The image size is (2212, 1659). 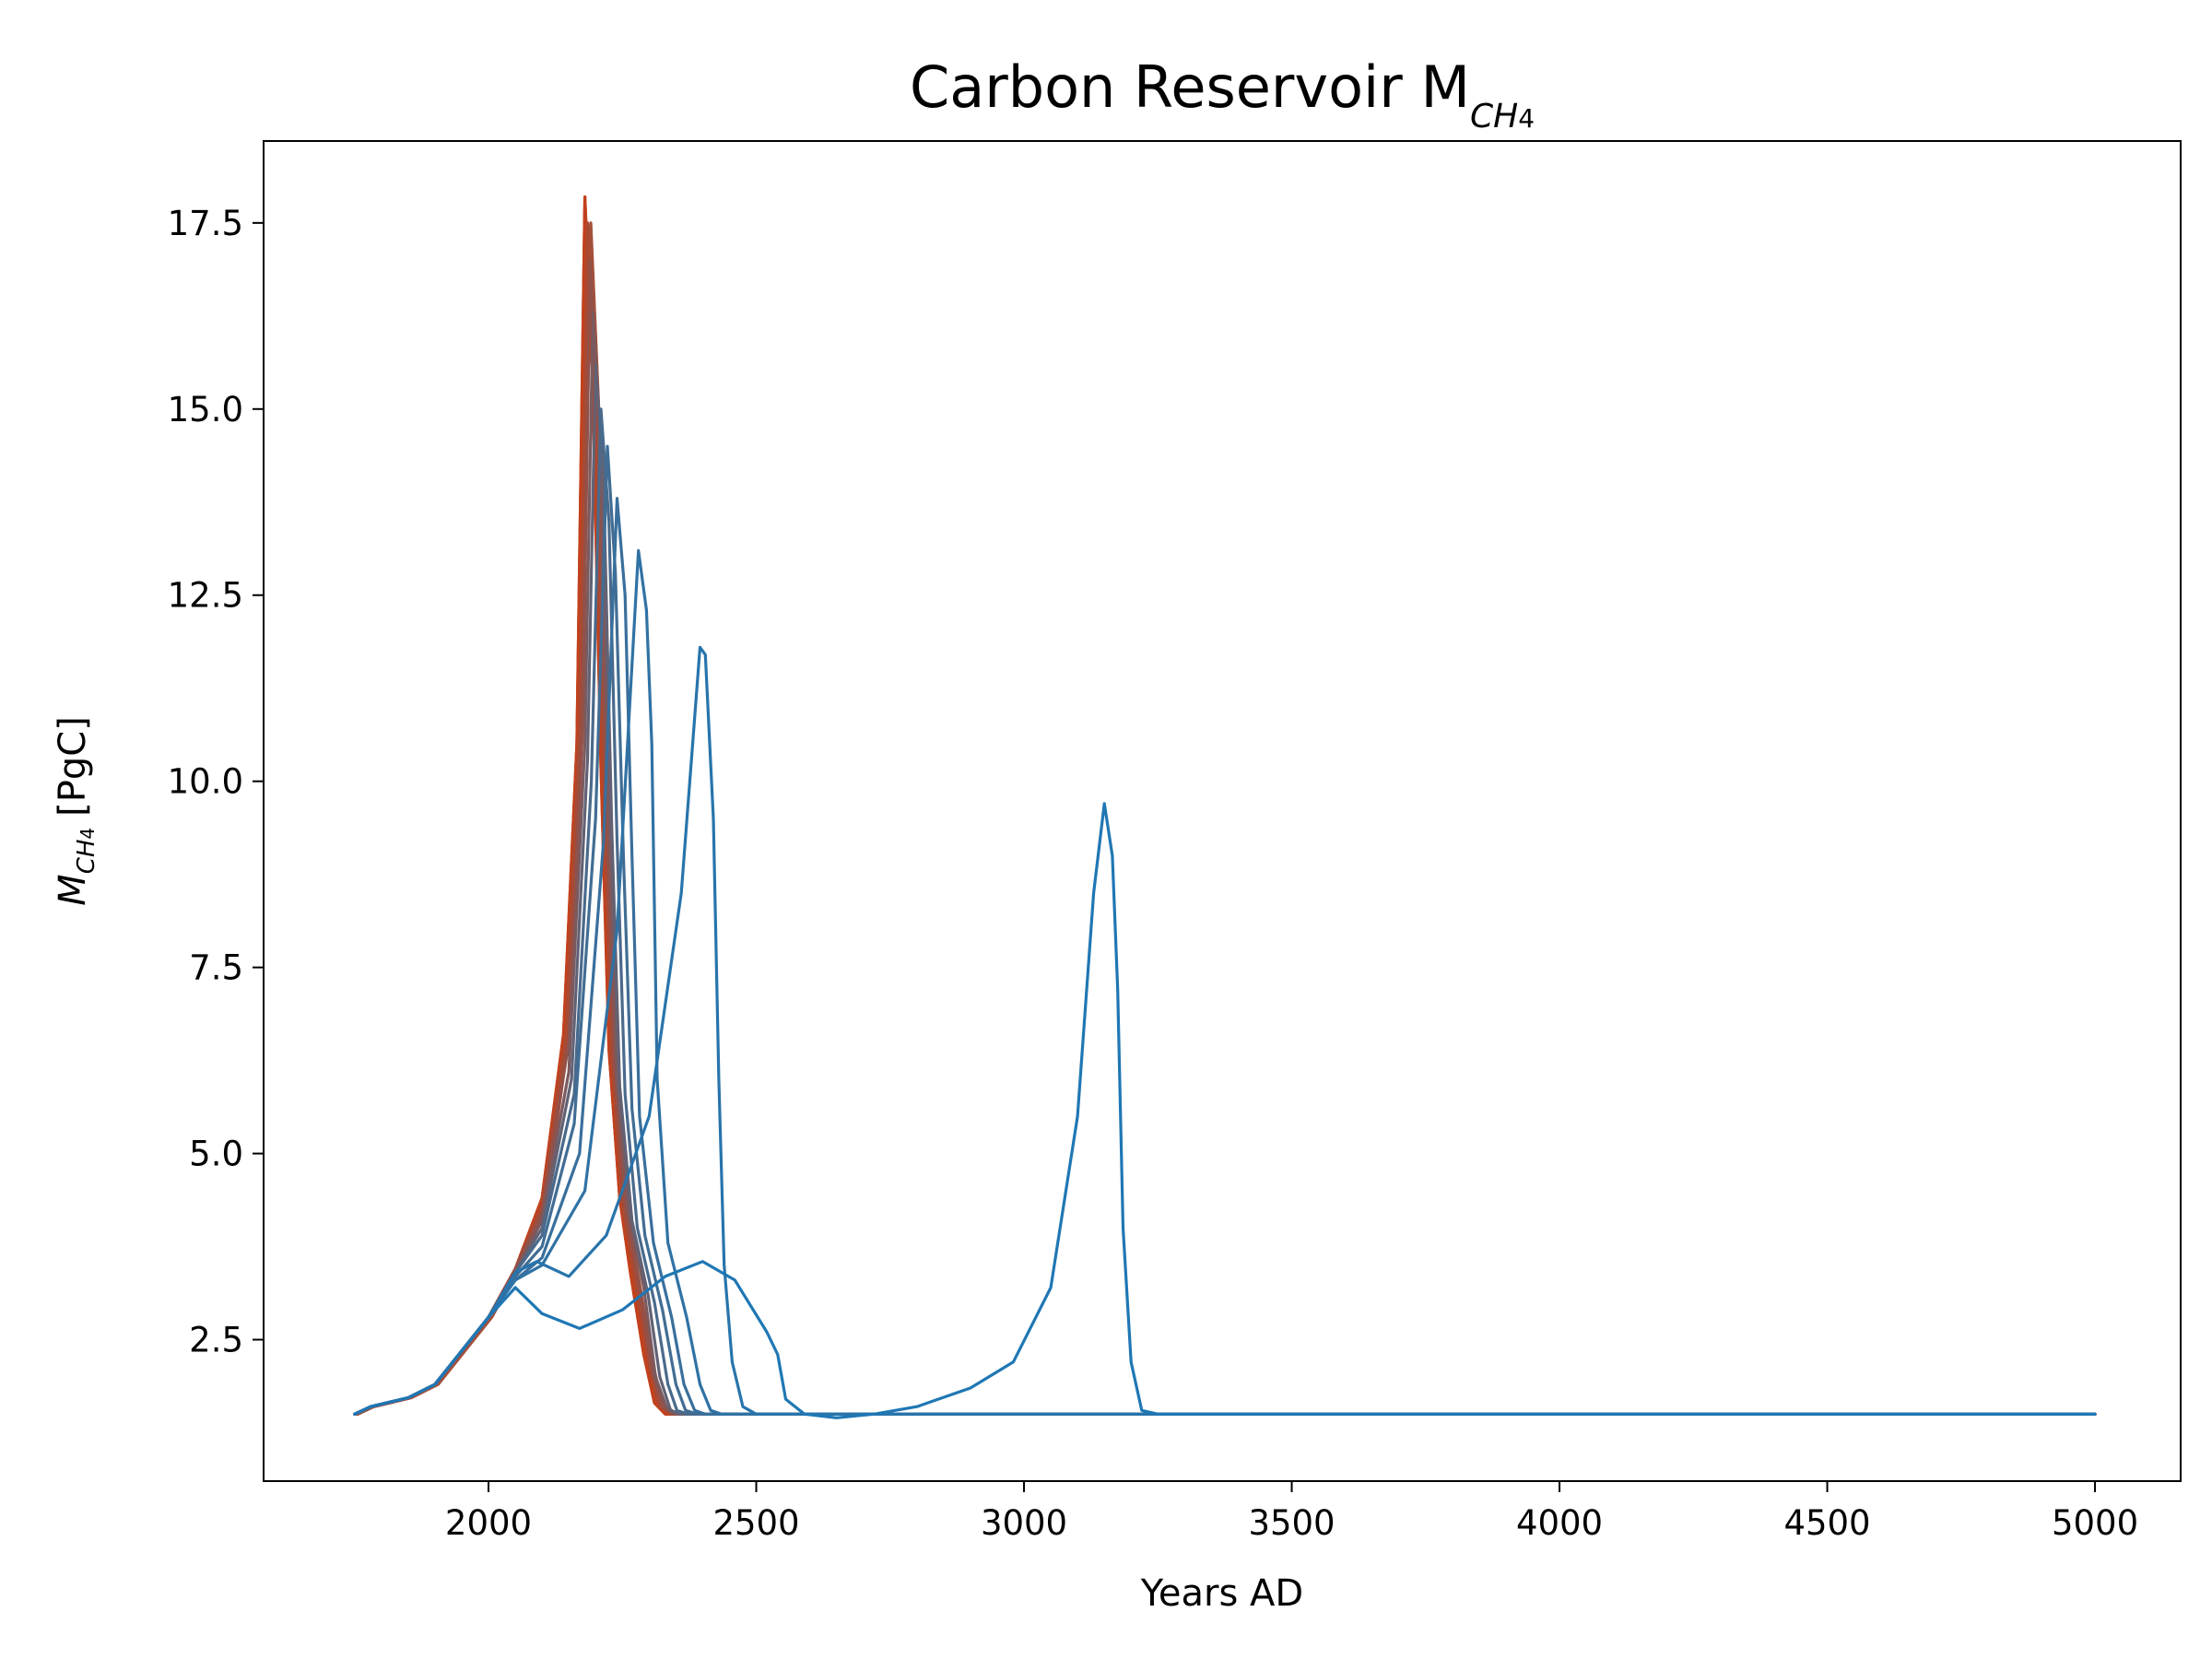 What do you see at coordinates (488, 1523) in the screenshot?
I see `x-tick-label: 2000` at bounding box center [488, 1523].